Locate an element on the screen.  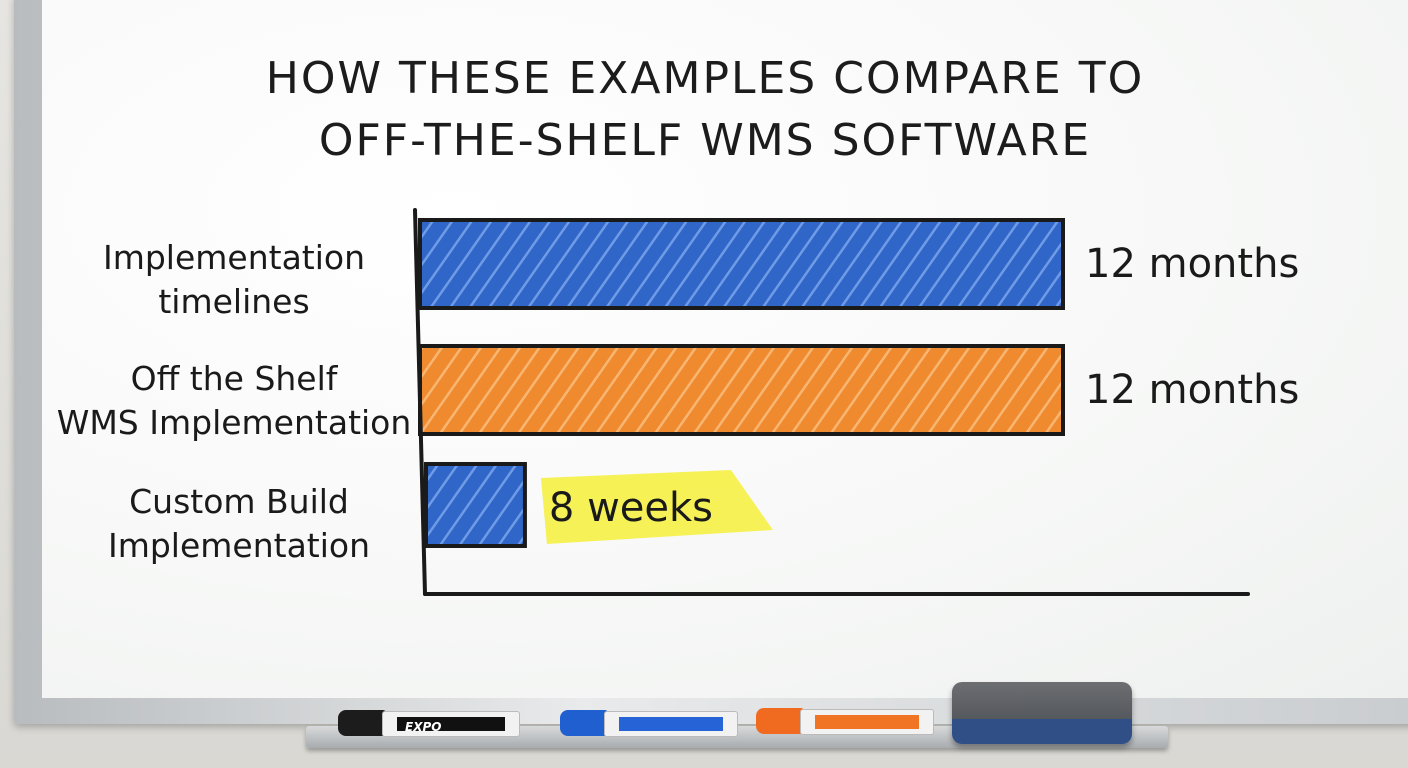
black-marker-band: EXPO is located at coordinates (451, 725).